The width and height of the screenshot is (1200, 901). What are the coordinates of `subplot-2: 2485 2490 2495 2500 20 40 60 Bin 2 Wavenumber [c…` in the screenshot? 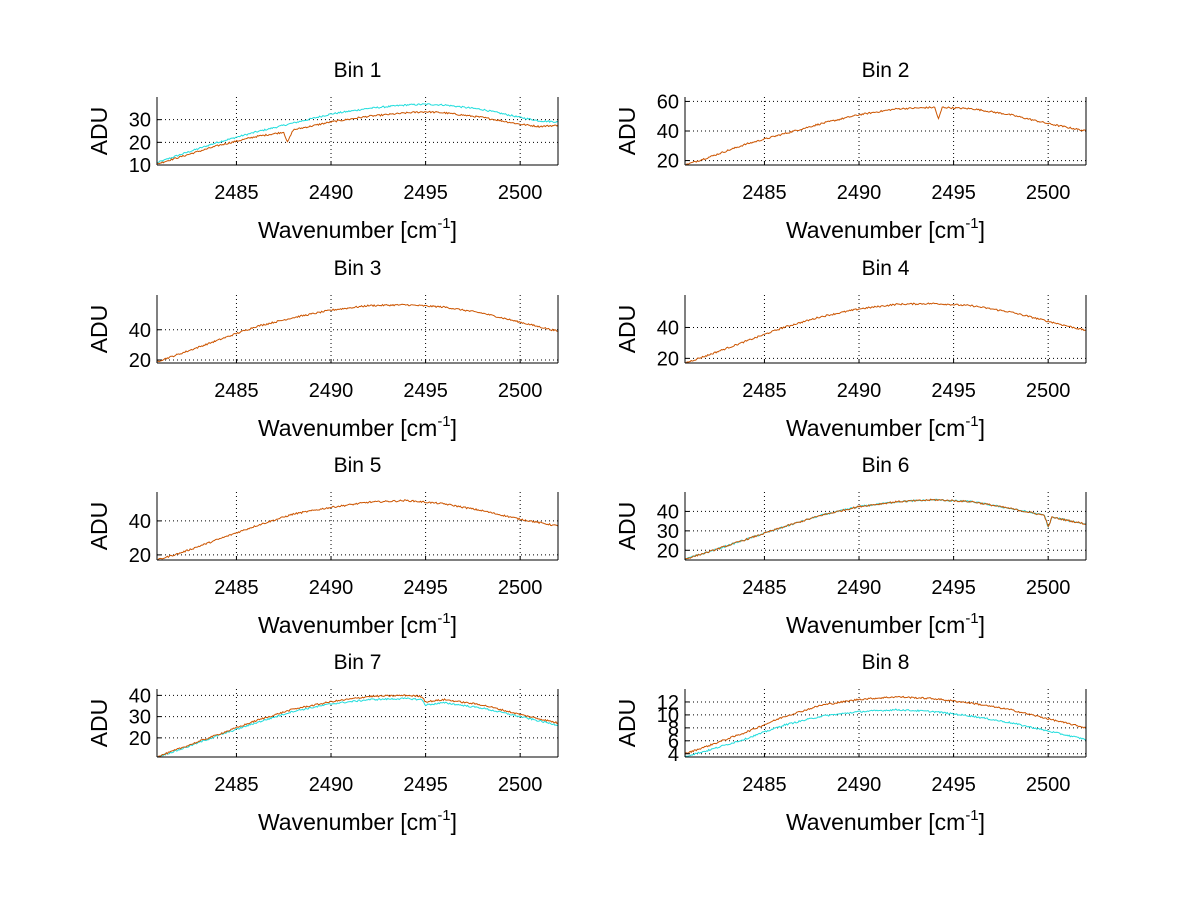 It's located at (850, 151).